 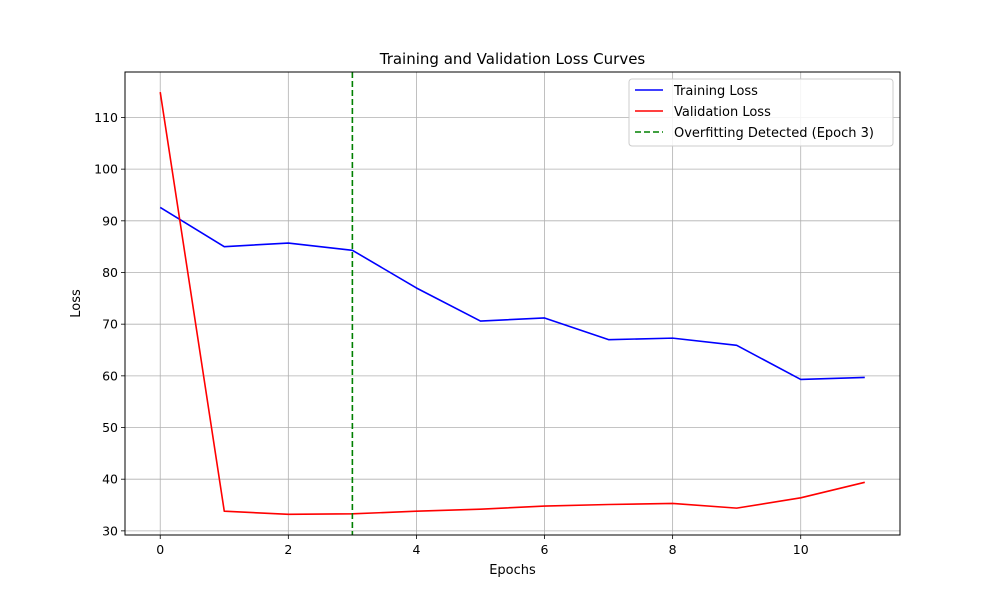 I want to click on y-tick-label: 110, so click(x=106, y=117).